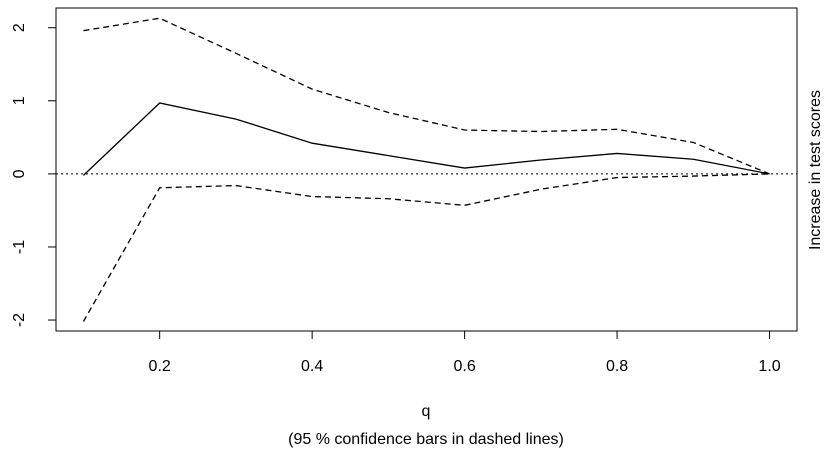 The height and width of the screenshot is (456, 825). I want to click on x-tick-label: 0.6, so click(464, 366).